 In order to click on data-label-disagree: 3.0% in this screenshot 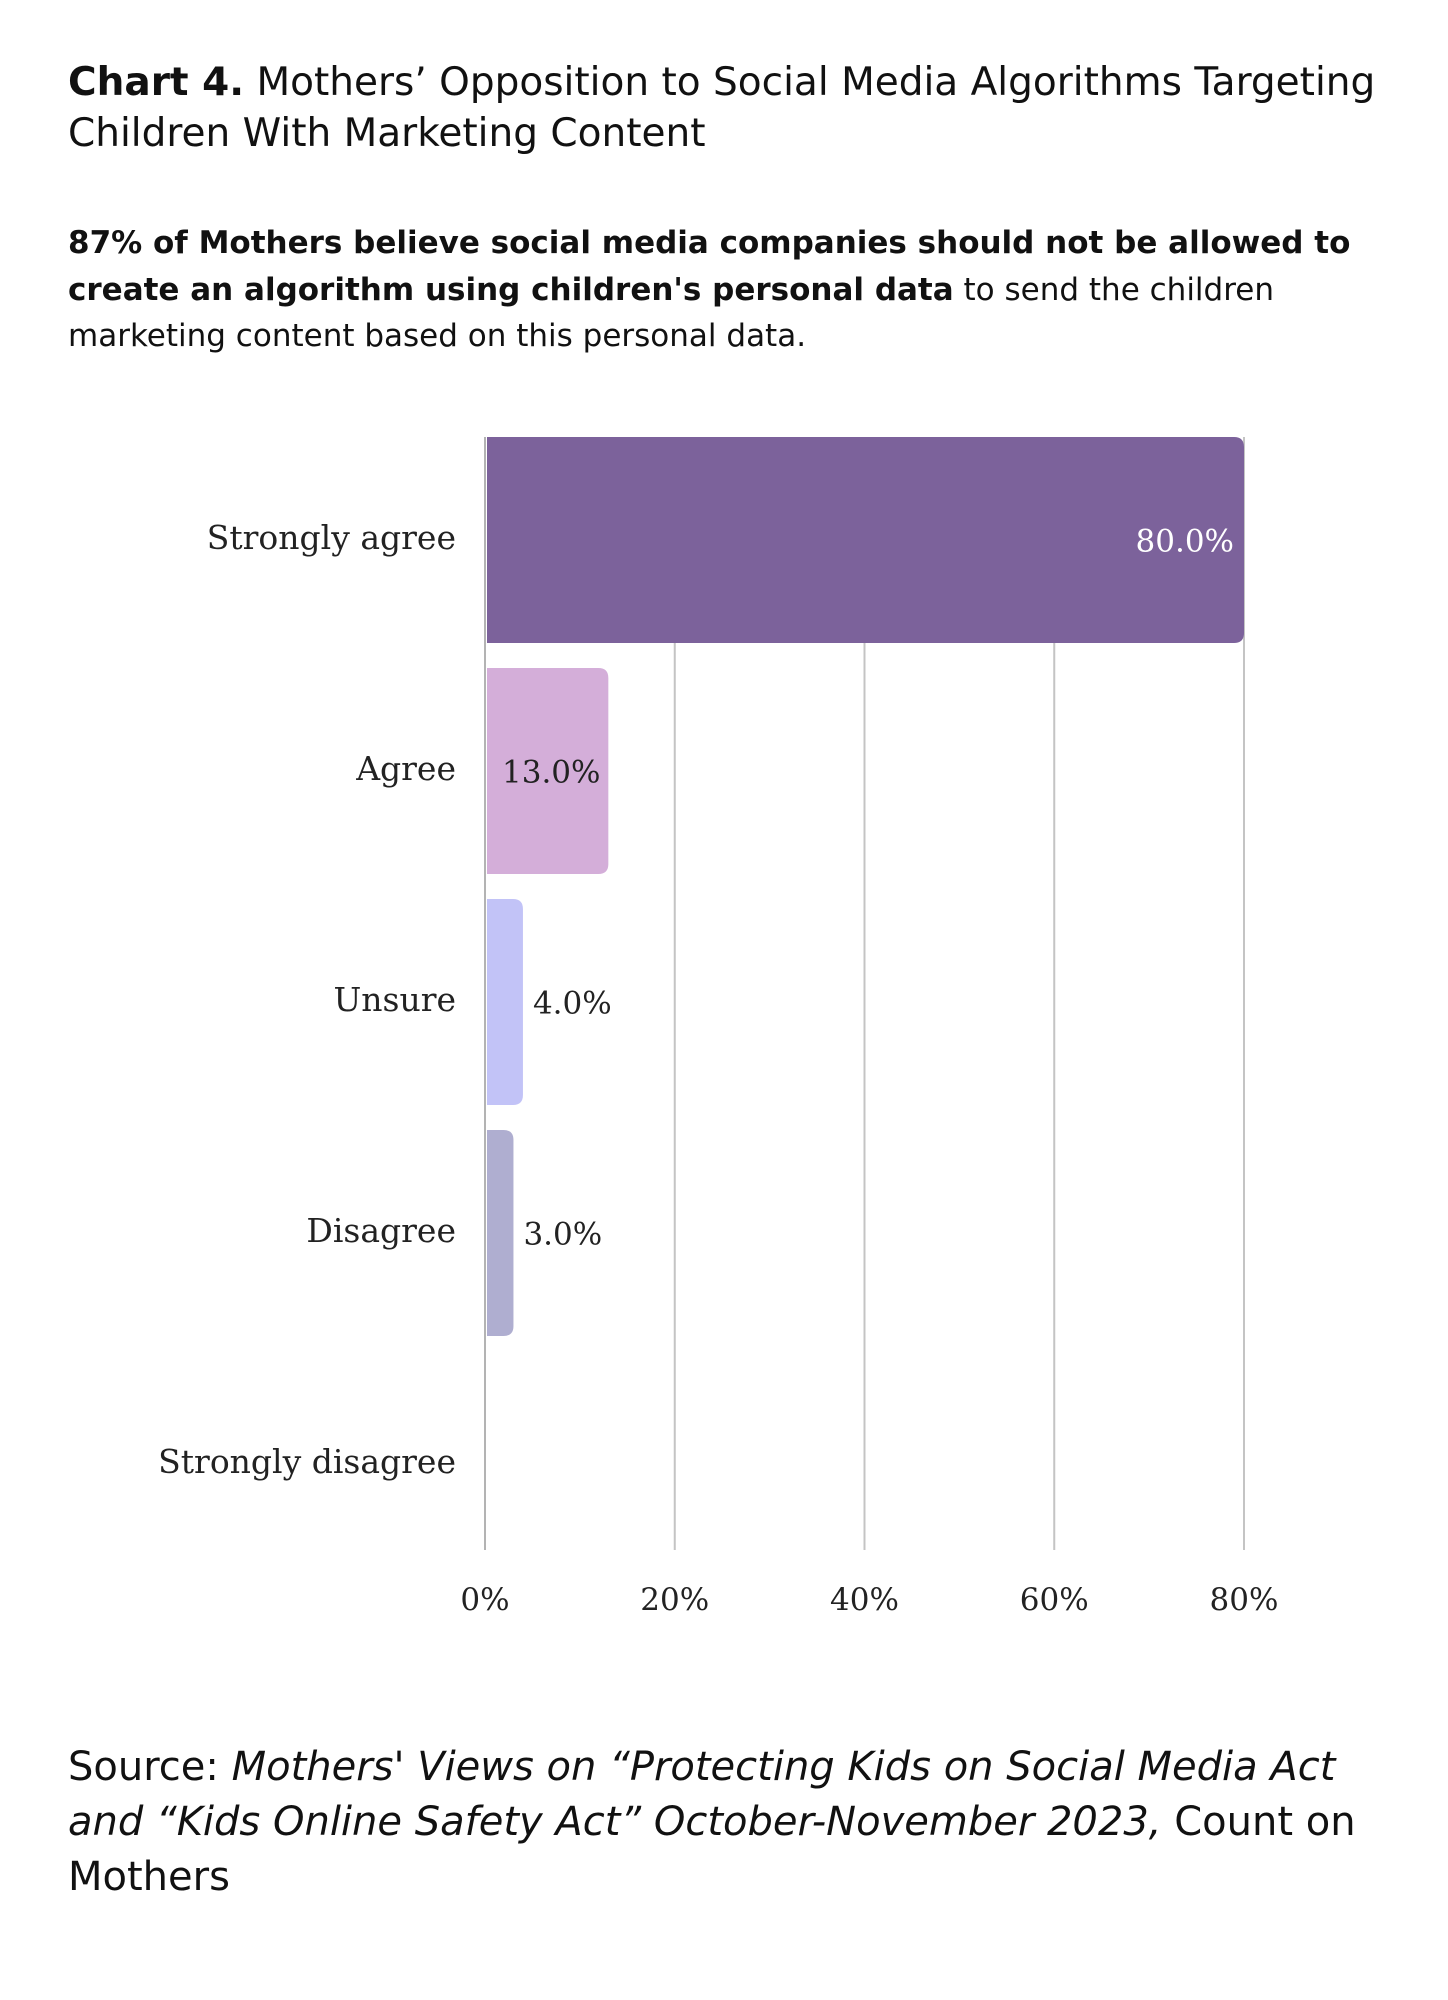, I will do `click(562, 1235)`.